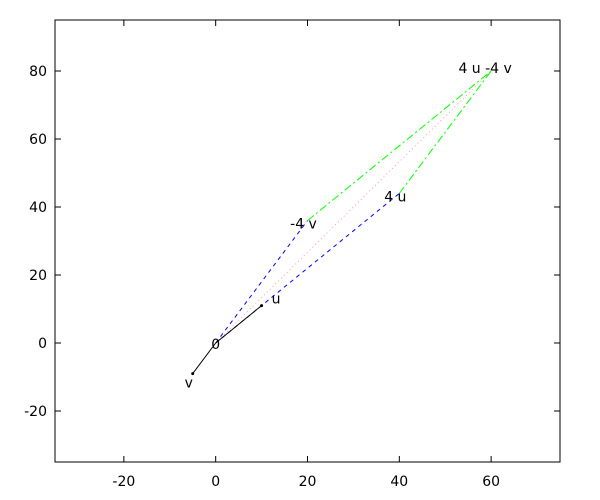 The height and width of the screenshot is (500, 600). I want to click on y-tick-label: 80, so click(38, 72).